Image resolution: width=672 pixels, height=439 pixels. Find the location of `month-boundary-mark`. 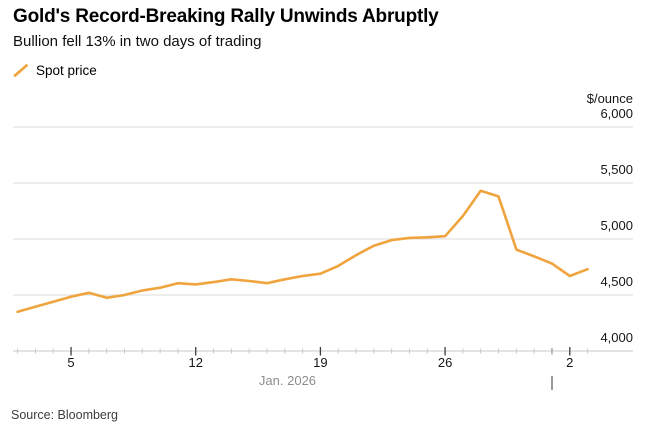

month-boundary-mark is located at coordinates (551, 383).